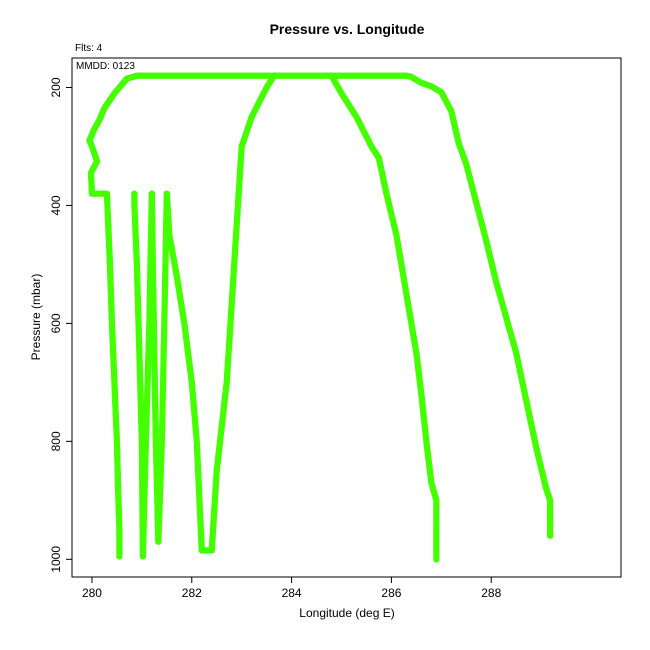 The height and width of the screenshot is (650, 650). Describe the element at coordinates (491, 593) in the screenshot. I see `x-tick-label: 288` at that location.